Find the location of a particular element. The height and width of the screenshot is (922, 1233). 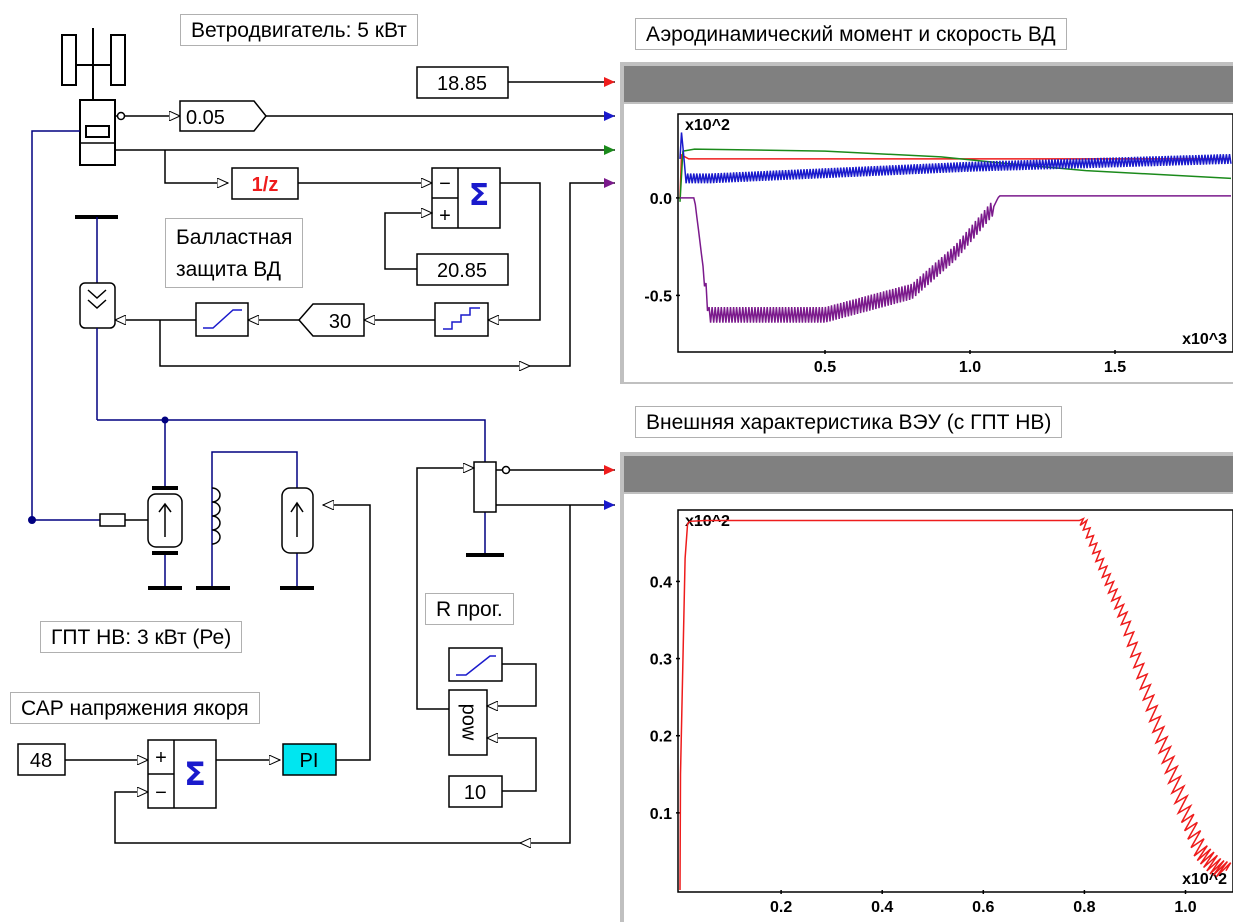

series-line-blue is located at coordinates (955, 158).